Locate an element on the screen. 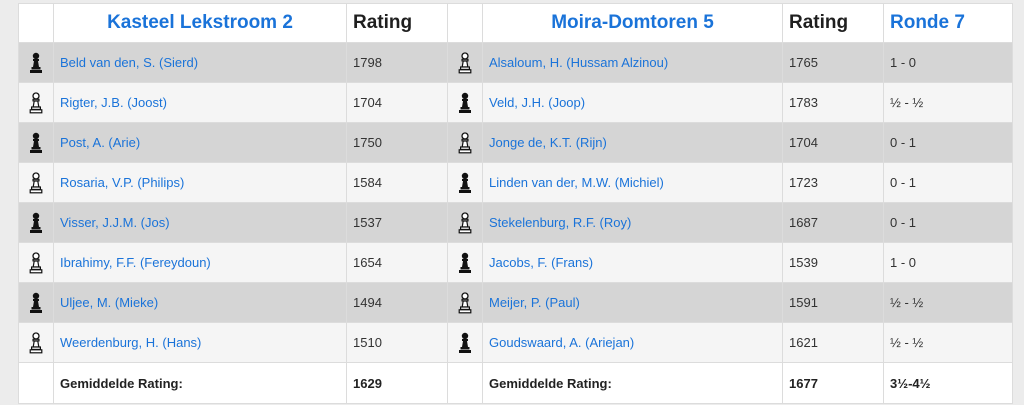 The width and height of the screenshot is (1024, 405). away-player-rating: 1704 is located at coordinates (833, 142).